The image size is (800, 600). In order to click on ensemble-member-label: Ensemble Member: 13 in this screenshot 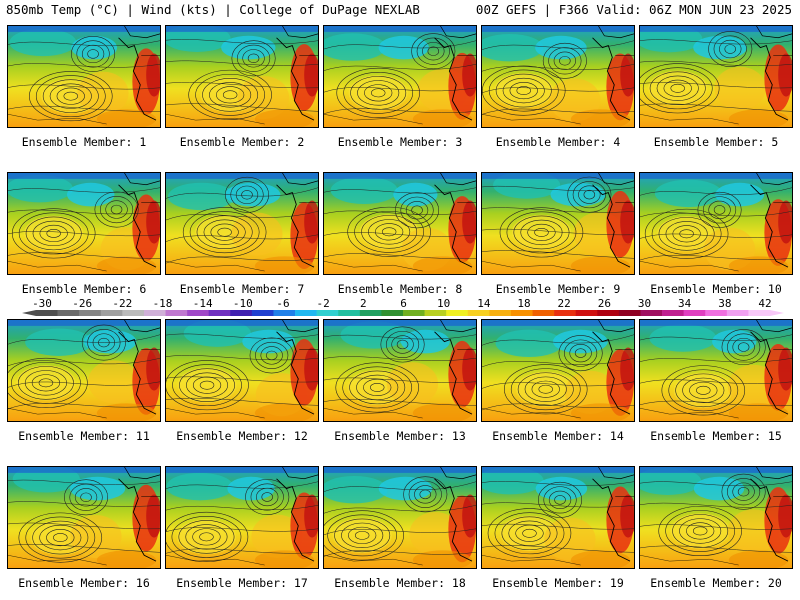, I will do `click(400, 436)`.